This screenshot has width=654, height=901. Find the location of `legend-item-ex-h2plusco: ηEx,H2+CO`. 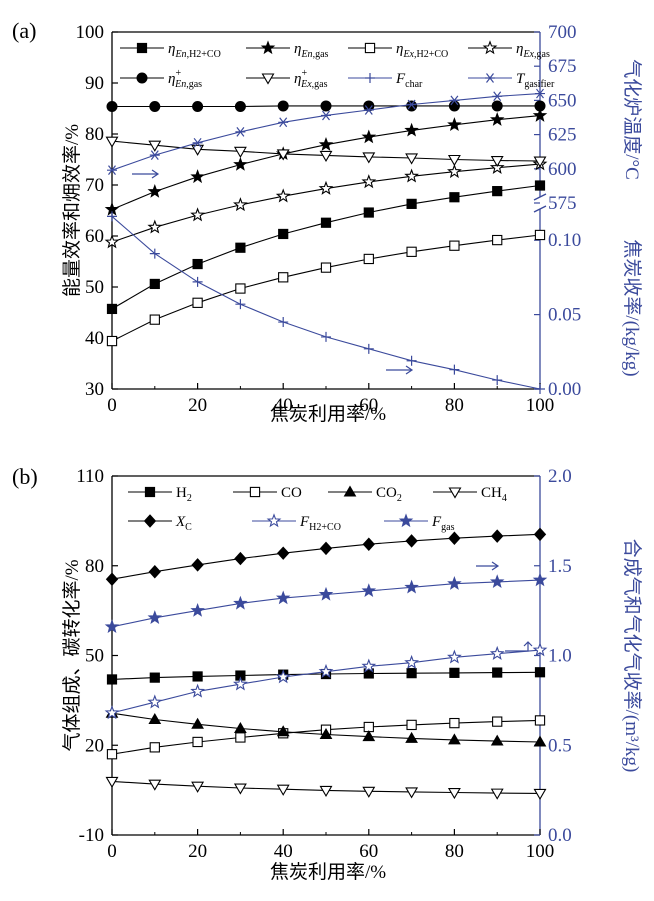

legend-item-ex-h2plusco: ηEx,H2+CO is located at coordinates (398, 50).